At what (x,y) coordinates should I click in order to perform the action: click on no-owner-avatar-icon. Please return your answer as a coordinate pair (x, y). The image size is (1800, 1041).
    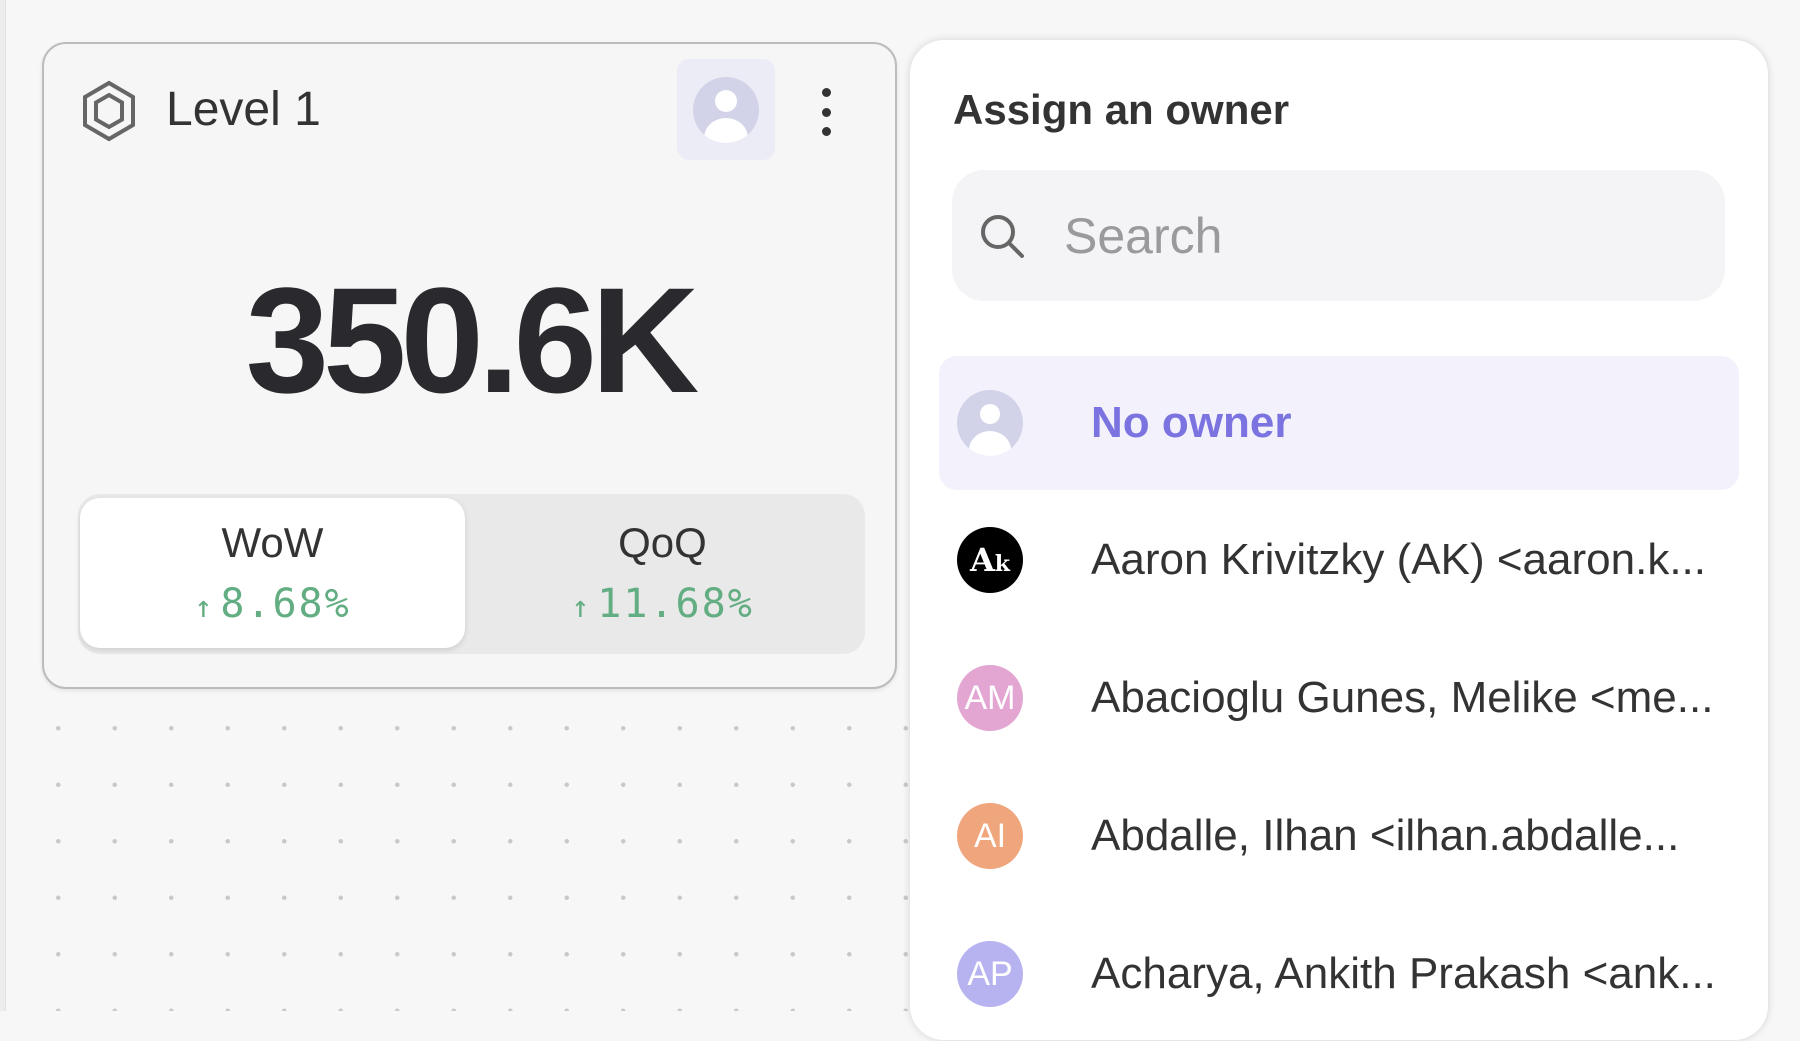
    Looking at the image, I should click on (990, 423).